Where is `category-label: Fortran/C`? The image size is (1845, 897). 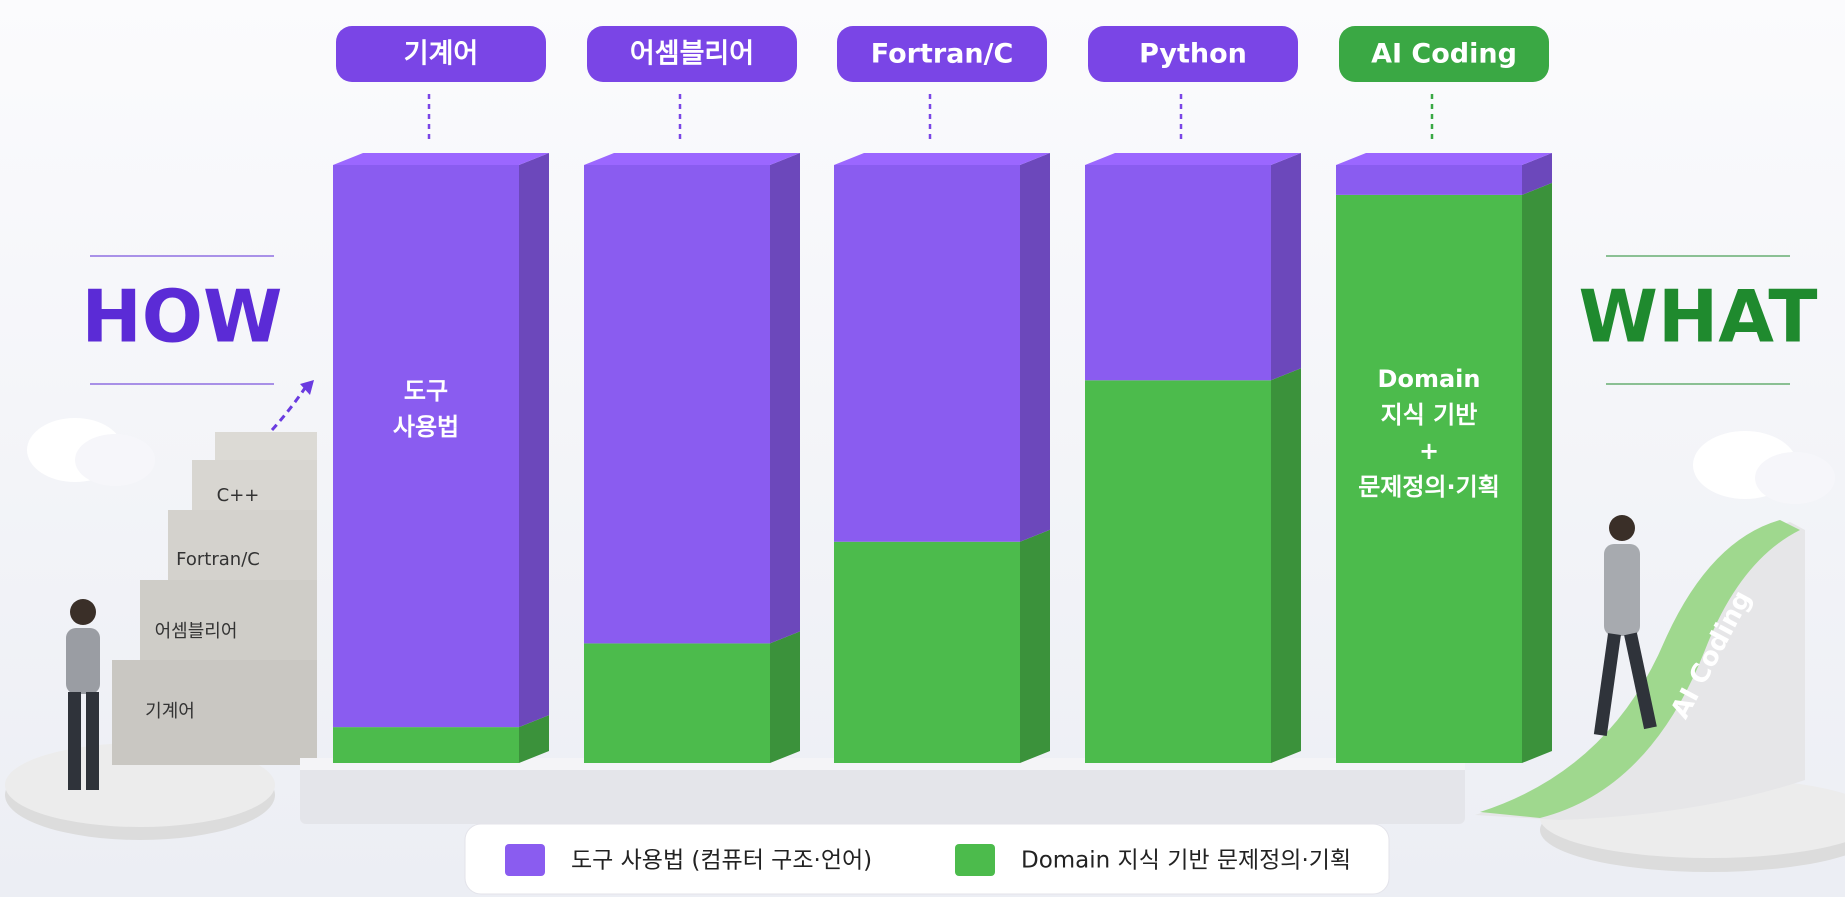 category-label: Fortran/C is located at coordinates (942, 54).